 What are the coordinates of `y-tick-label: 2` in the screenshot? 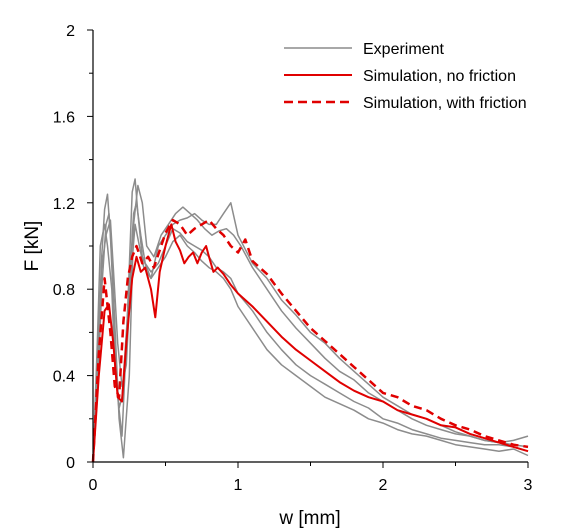 It's located at (70, 31).